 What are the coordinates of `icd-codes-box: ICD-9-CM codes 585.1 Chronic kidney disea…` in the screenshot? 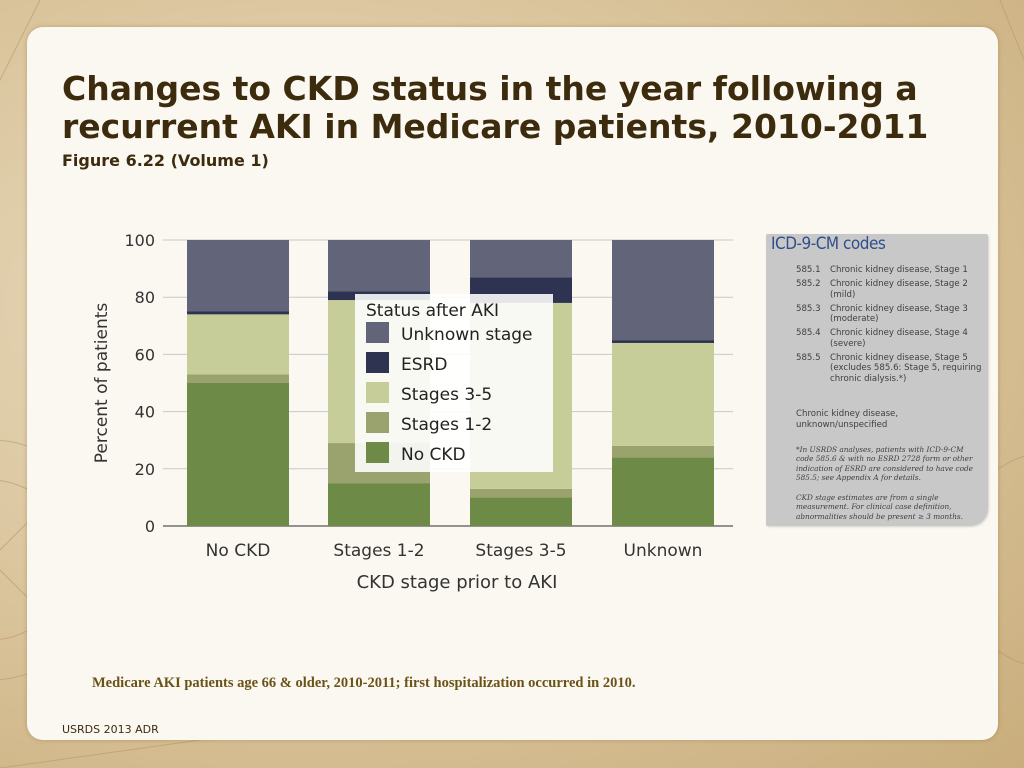 It's located at (877, 380).